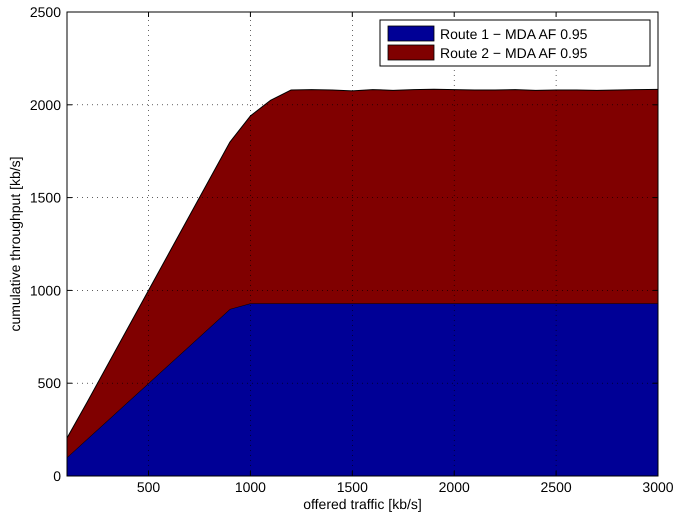 The height and width of the screenshot is (521, 676). I want to click on y-tick-label: 500, so click(50, 383).